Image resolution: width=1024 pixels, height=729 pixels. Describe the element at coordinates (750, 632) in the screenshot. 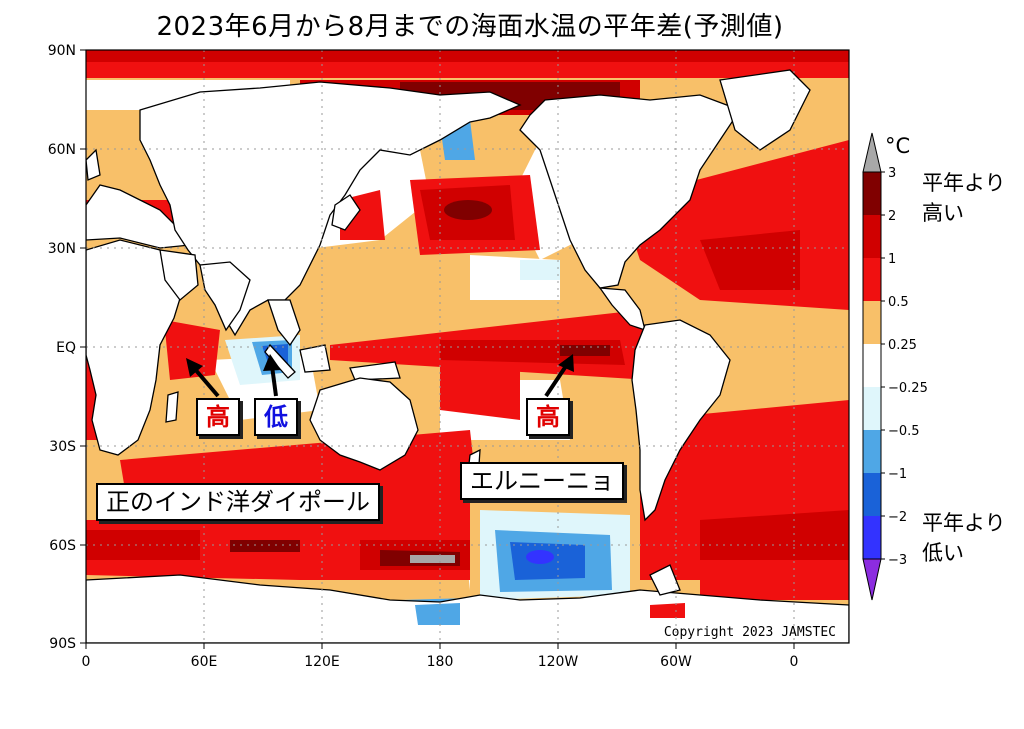

I see `copyright-text: Copyright 2023 JAMSTEC` at that location.